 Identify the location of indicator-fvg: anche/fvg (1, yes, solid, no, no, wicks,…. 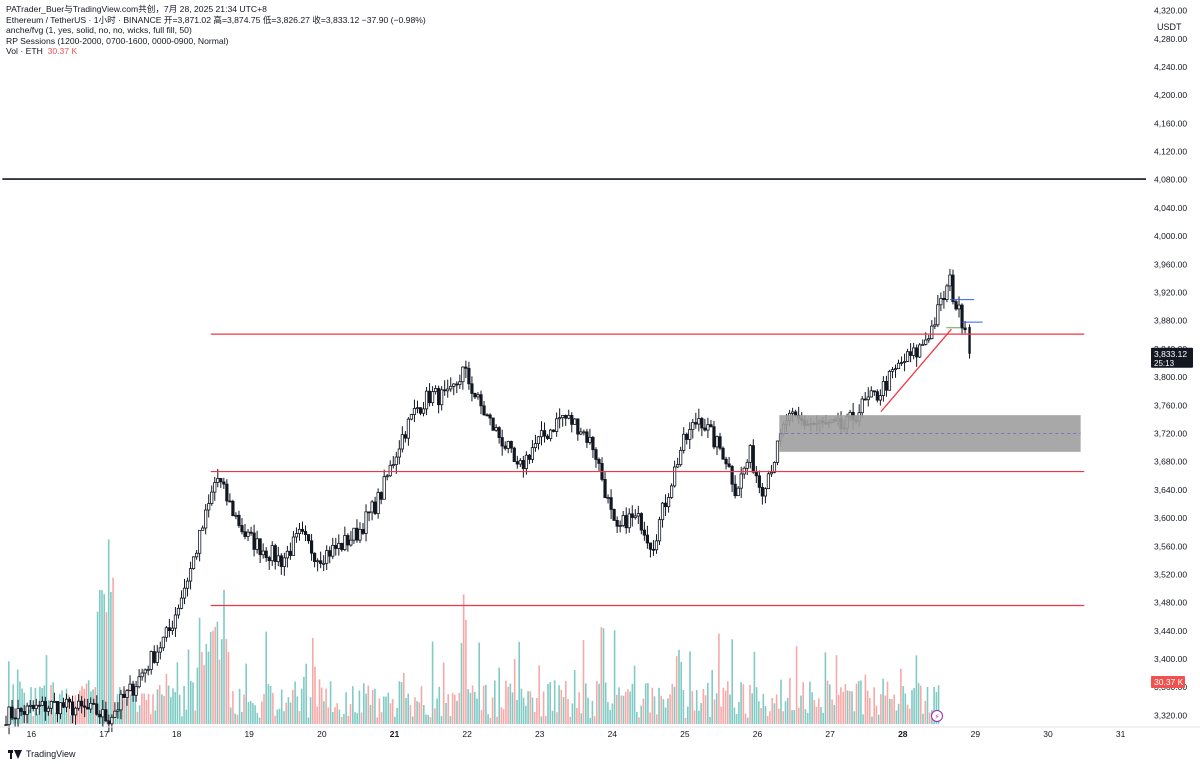
(99, 30).